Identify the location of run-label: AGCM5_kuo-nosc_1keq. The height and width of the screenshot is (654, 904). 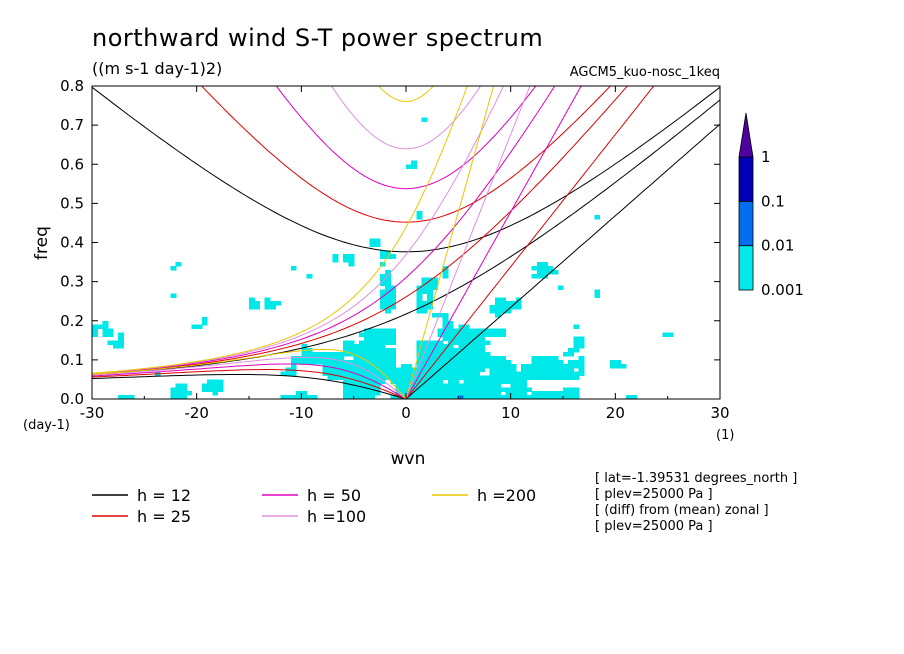
(645, 72).